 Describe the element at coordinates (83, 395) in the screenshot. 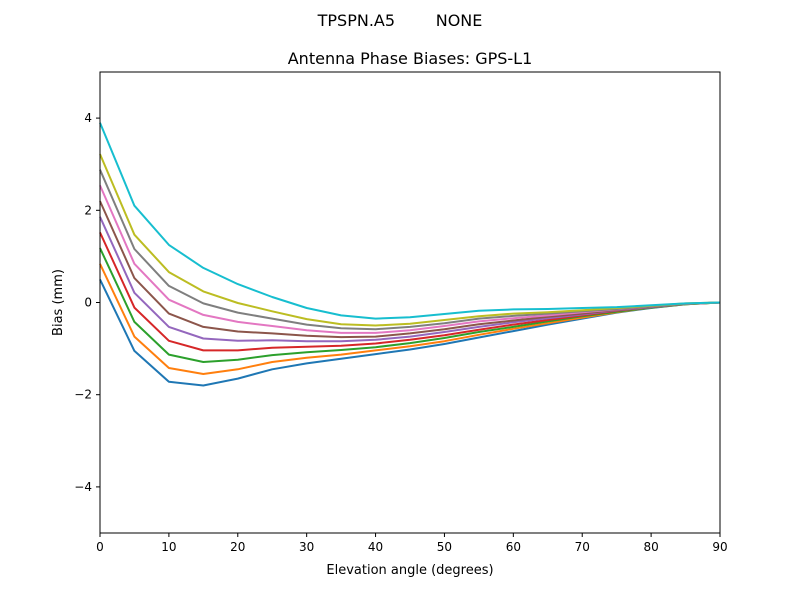

I see `y-tick-label: −2` at that location.